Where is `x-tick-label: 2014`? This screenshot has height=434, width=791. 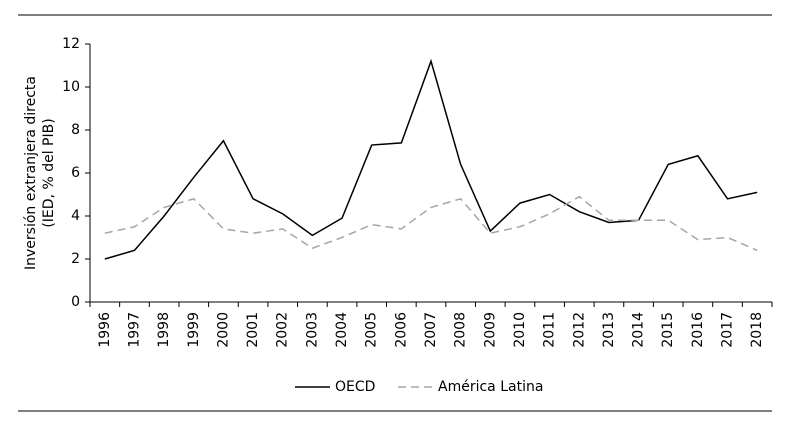
x-tick-label: 2014 is located at coordinates (639, 330).